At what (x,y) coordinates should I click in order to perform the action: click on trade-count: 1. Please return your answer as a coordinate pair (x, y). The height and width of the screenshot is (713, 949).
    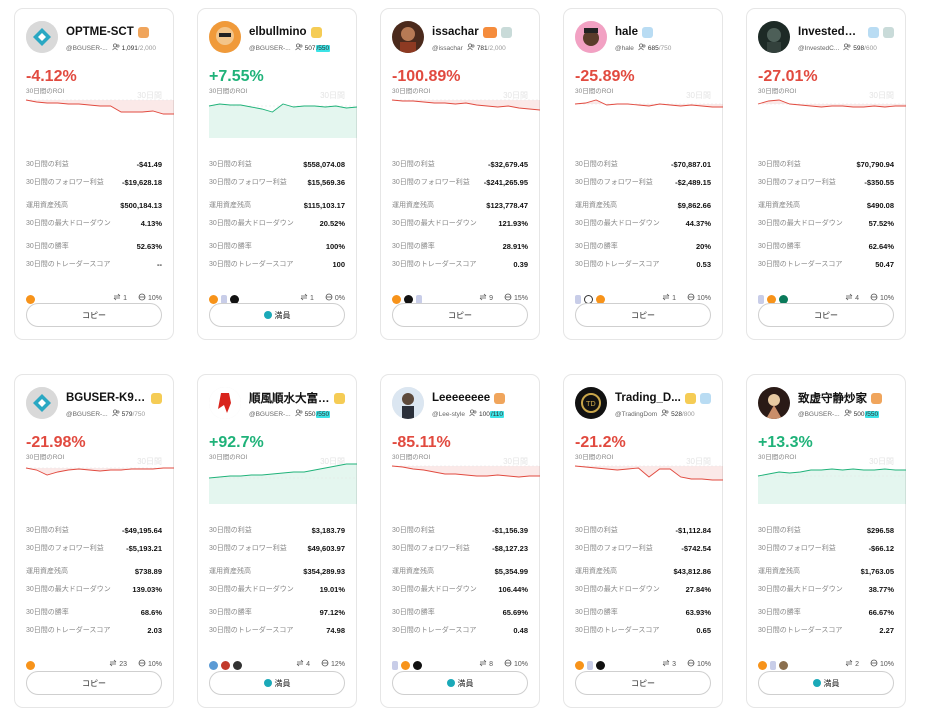
    Looking at the image, I should click on (674, 298).